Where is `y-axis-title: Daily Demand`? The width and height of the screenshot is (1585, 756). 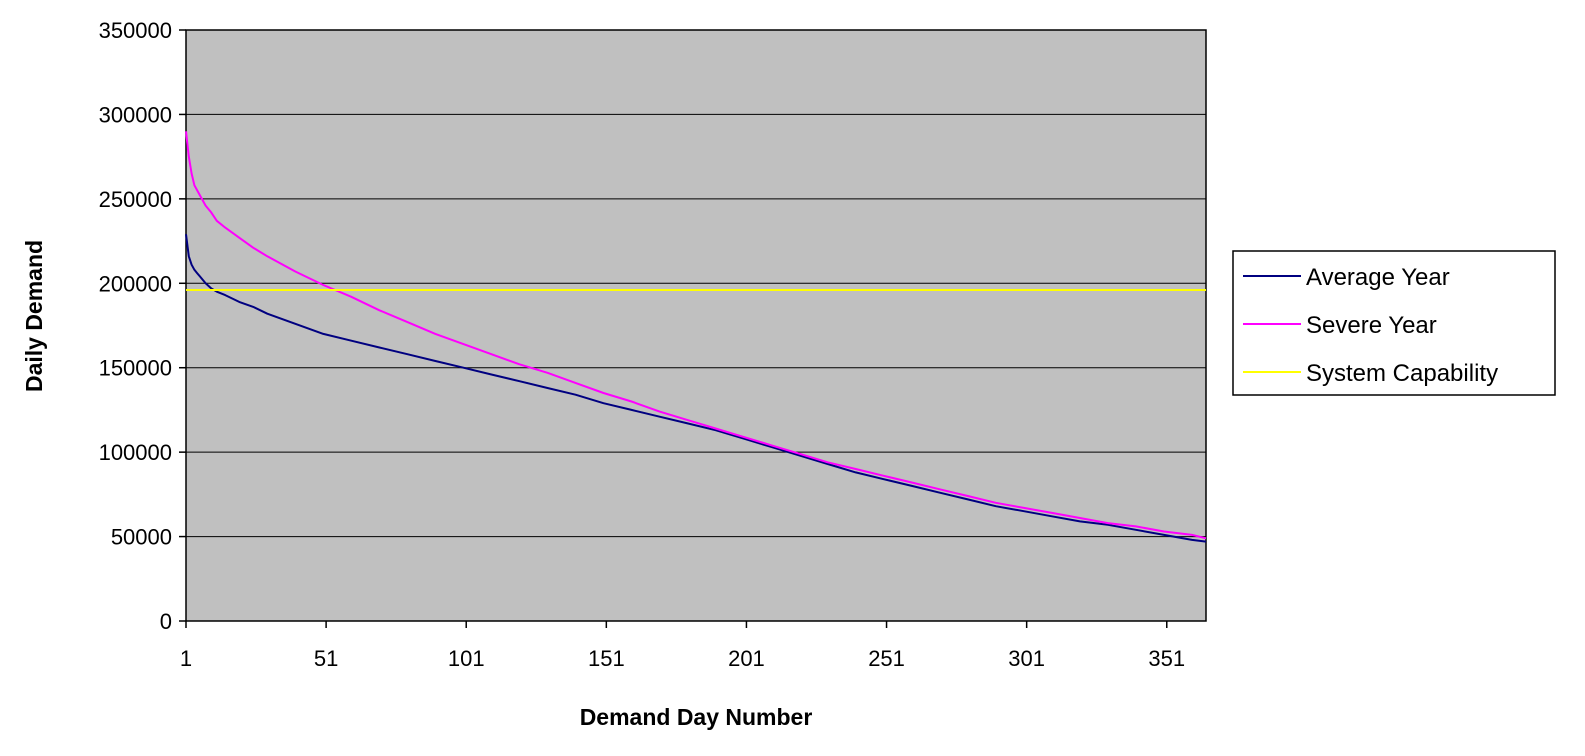 y-axis-title: Daily Demand is located at coordinates (34, 316).